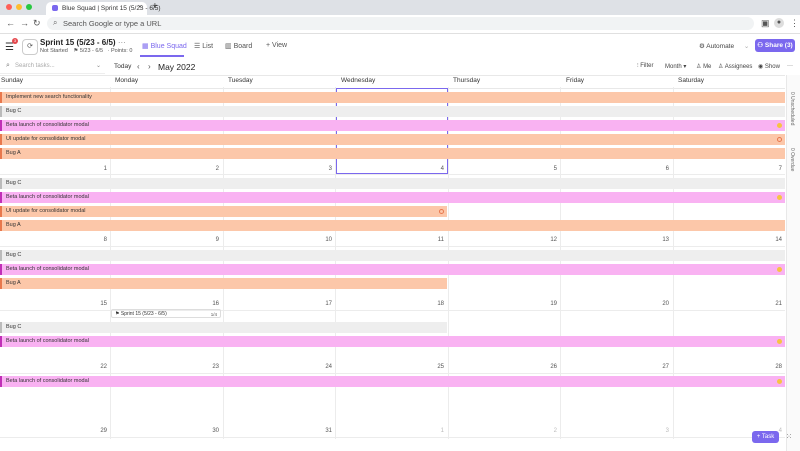 The height and width of the screenshot is (451, 800). What do you see at coordinates (215, 431) in the screenshot?
I see `date-number: 30` at bounding box center [215, 431].